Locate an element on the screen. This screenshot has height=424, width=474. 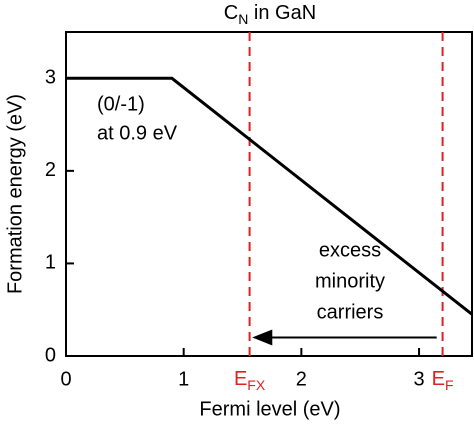
y-axis-label: Formation energy (eV) is located at coordinates (15, 194).